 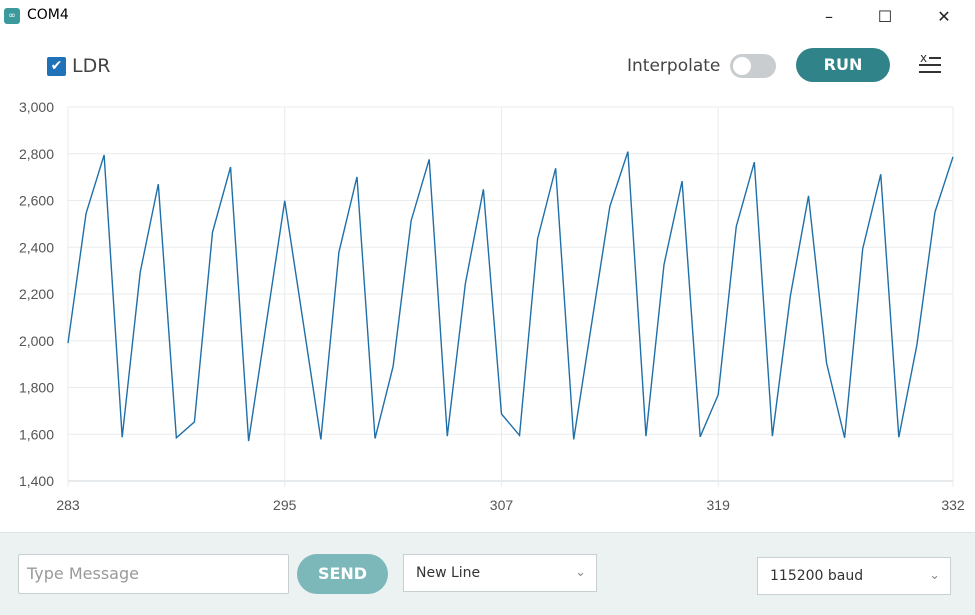 What do you see at coordinates (36, 434) in the screenshot?
I see `y-tick-label: 1,600` at bounding box center [36, 434].